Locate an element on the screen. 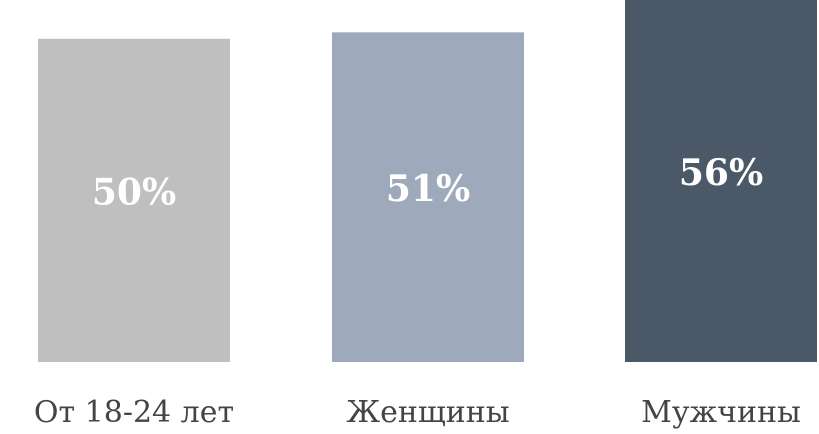 Image resolution: width=819 pixels, height=434 pixels. value-label: 51% is located at coordinates (428, 189).